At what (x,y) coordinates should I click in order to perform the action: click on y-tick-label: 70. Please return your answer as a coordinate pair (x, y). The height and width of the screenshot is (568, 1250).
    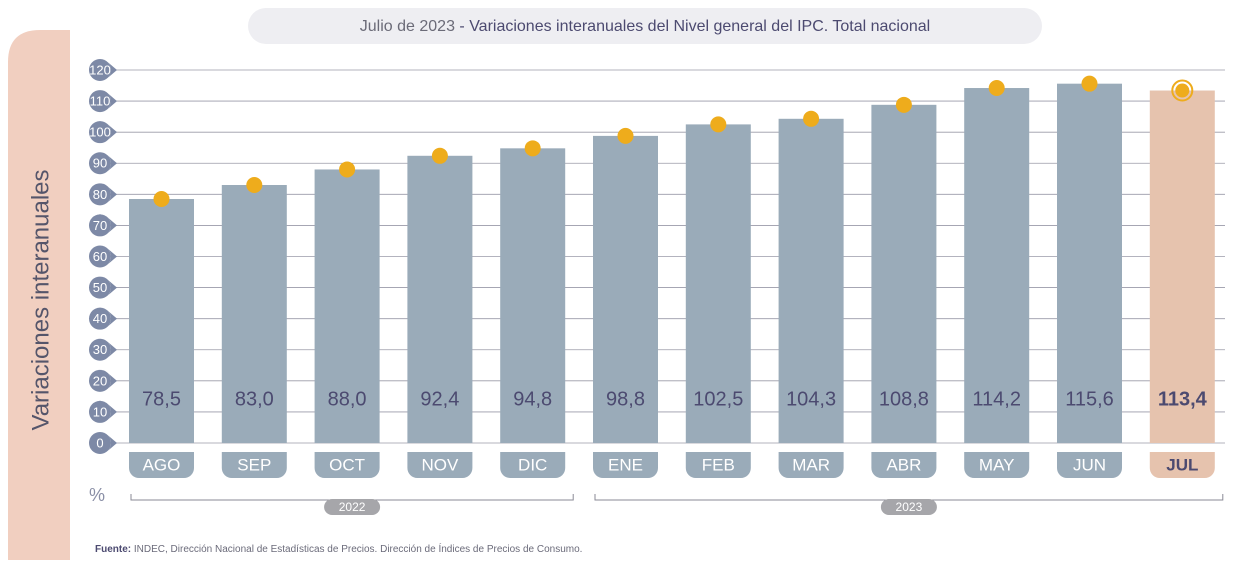
    Looking at the image, I should click on (100, 225).